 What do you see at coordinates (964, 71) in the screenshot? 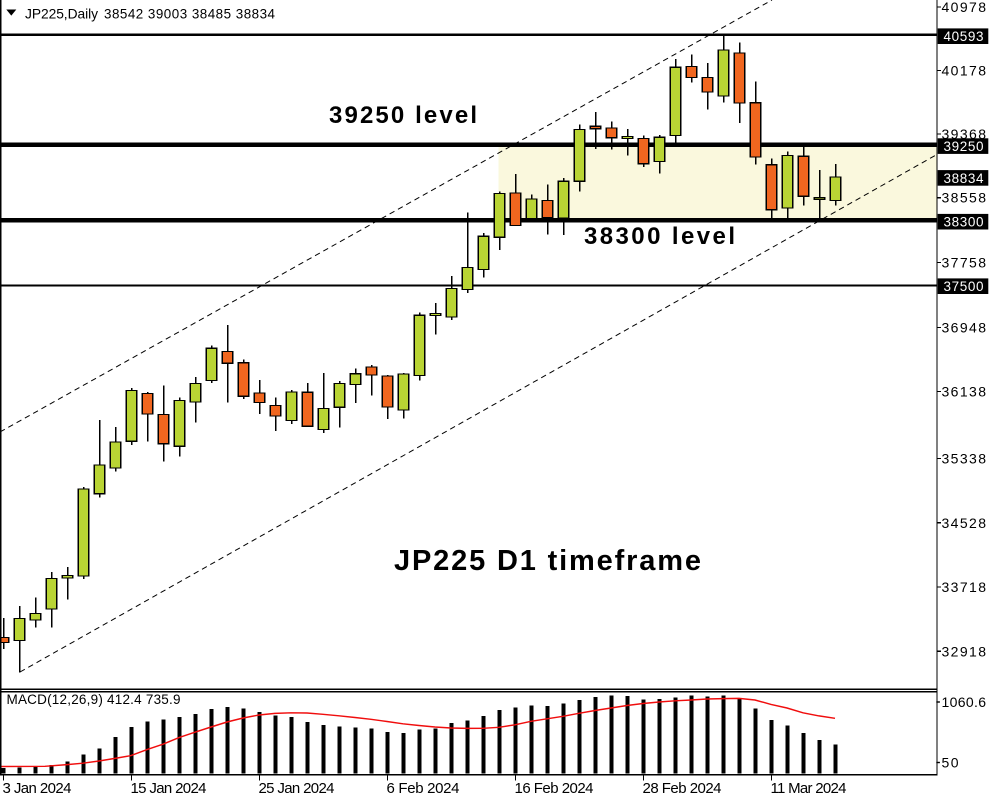
I see `svg-text: 40178` at bounding box center [964, 71].